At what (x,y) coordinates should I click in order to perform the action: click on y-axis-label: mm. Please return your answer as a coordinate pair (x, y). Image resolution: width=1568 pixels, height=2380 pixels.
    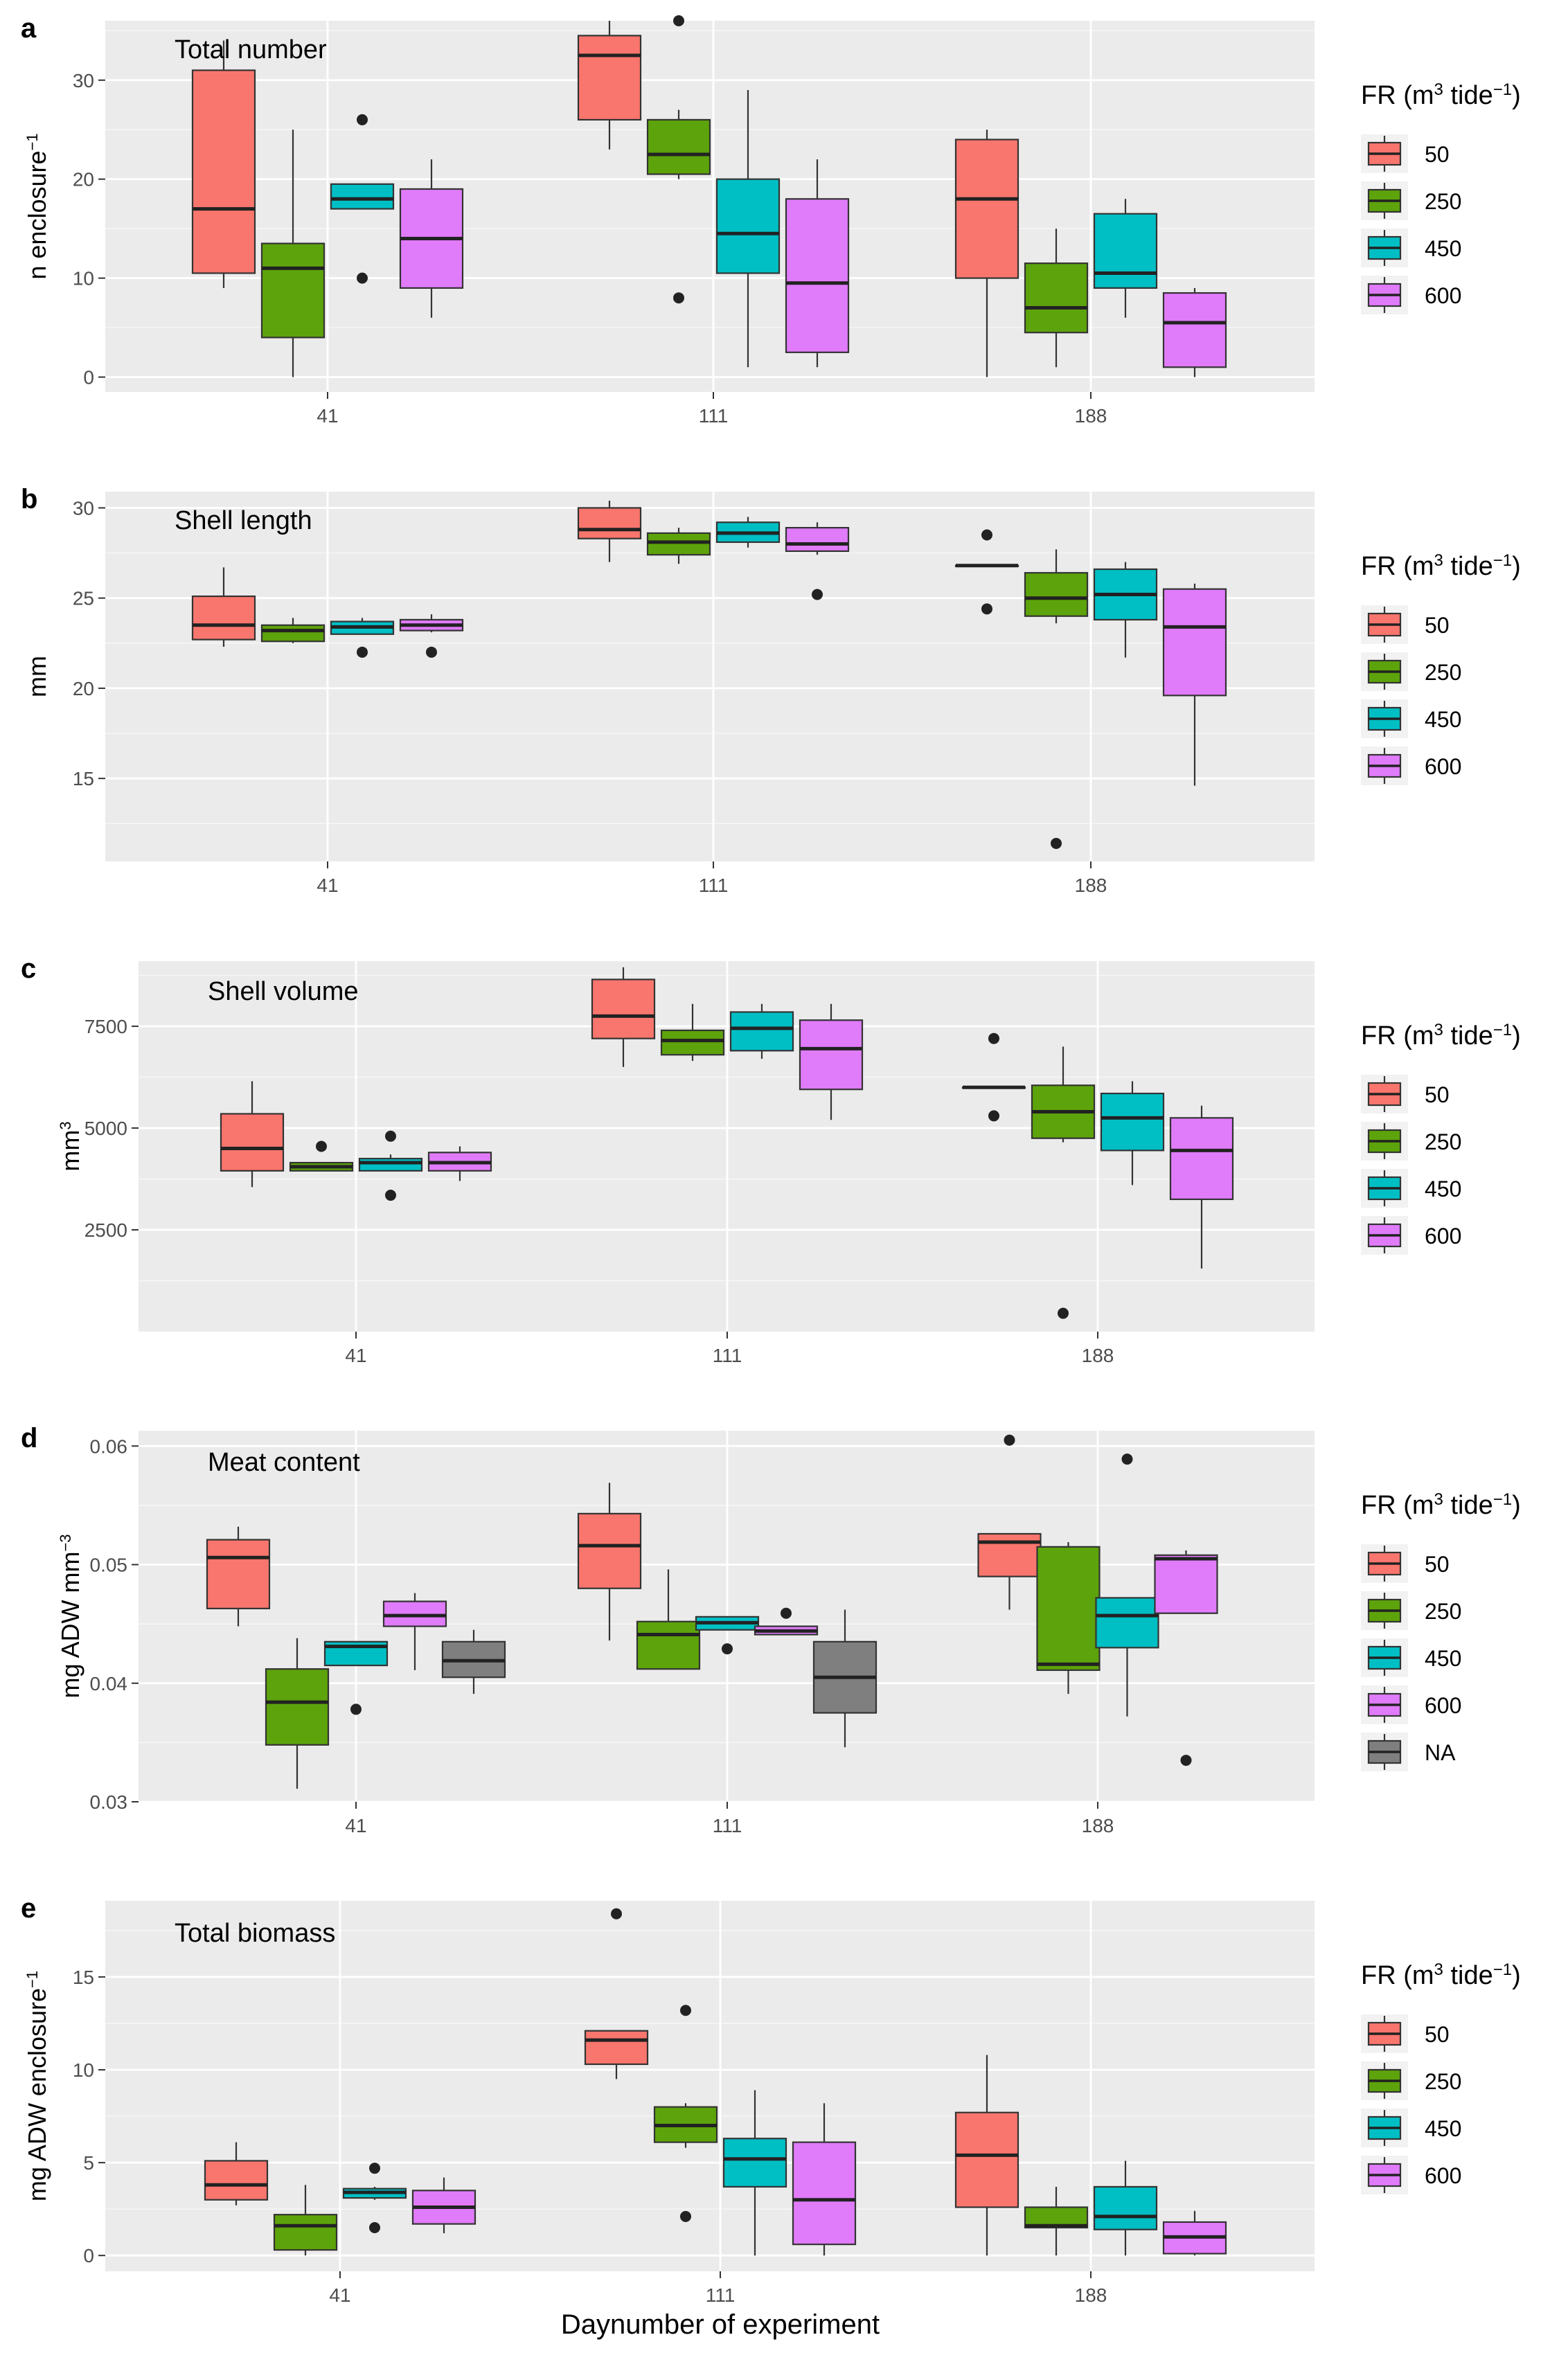
    Looking at the image, I should click on (37, 676).